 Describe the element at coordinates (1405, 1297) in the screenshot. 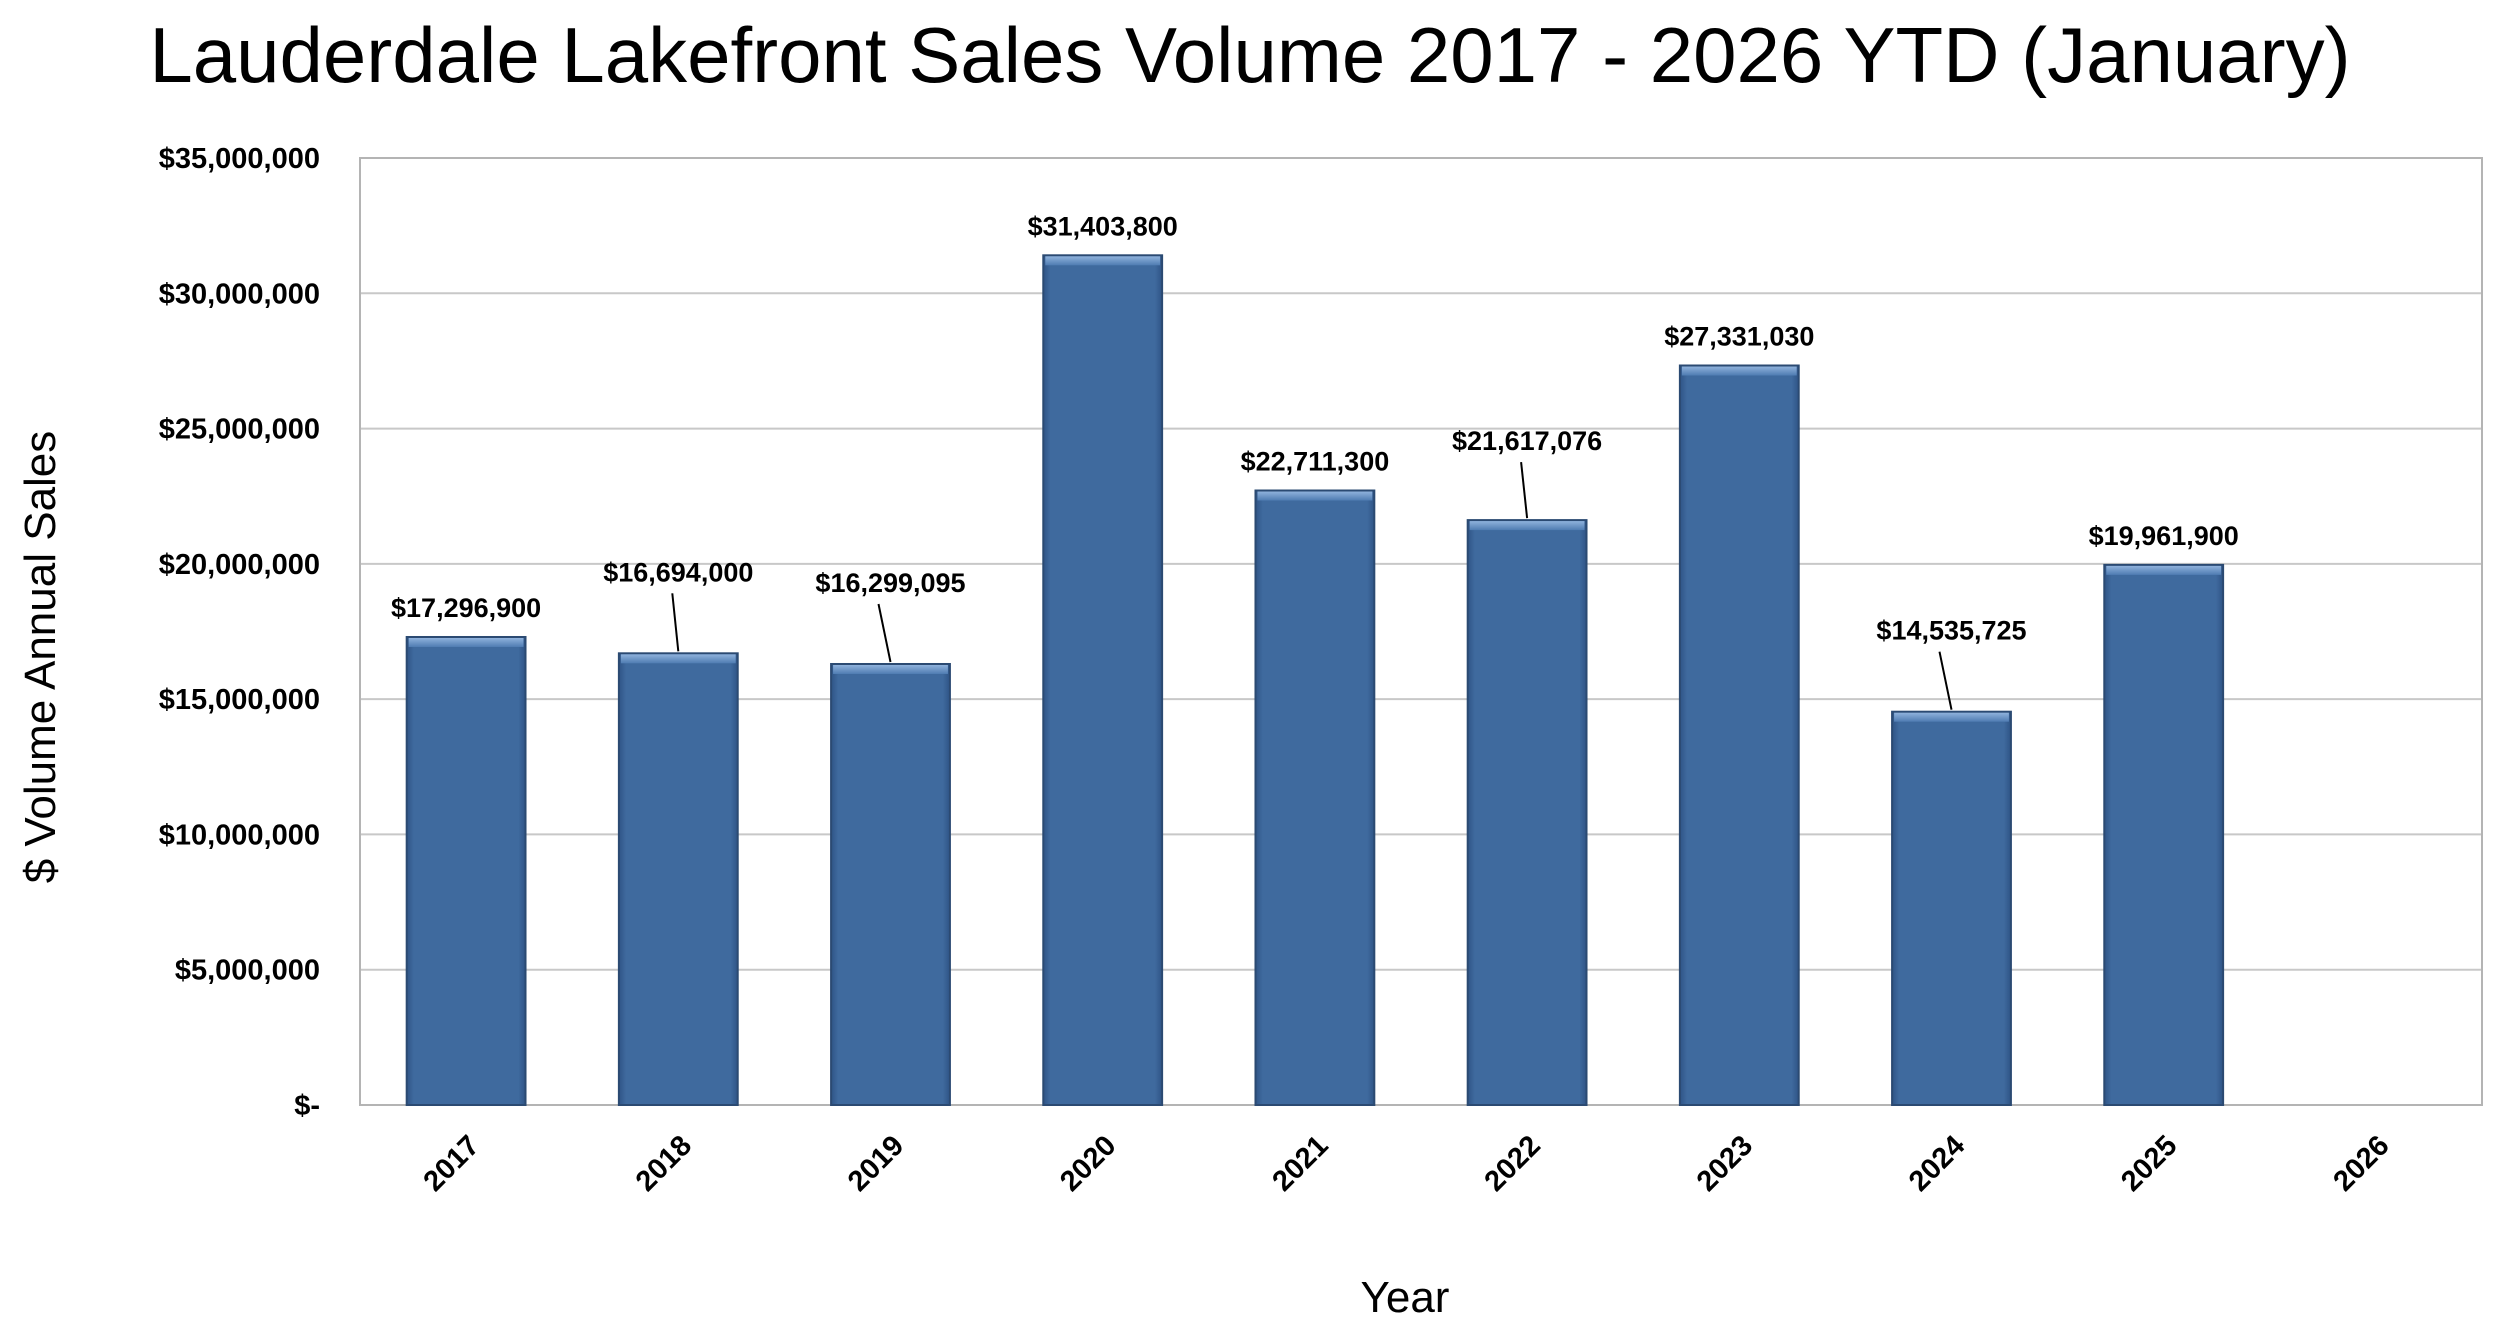

I see `x-axis-title: Year` at that location.